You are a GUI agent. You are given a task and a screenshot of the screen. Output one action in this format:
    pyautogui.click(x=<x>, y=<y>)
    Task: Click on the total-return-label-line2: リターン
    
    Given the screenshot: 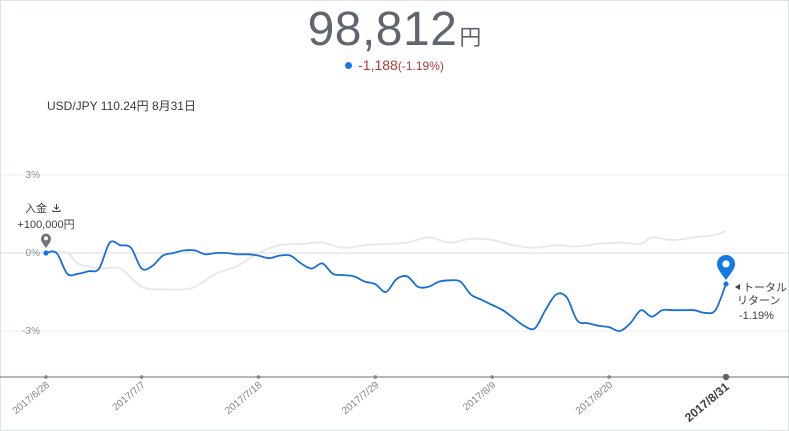 What is the action you would take?
    pyautogui.click(x=758, y=300)
    